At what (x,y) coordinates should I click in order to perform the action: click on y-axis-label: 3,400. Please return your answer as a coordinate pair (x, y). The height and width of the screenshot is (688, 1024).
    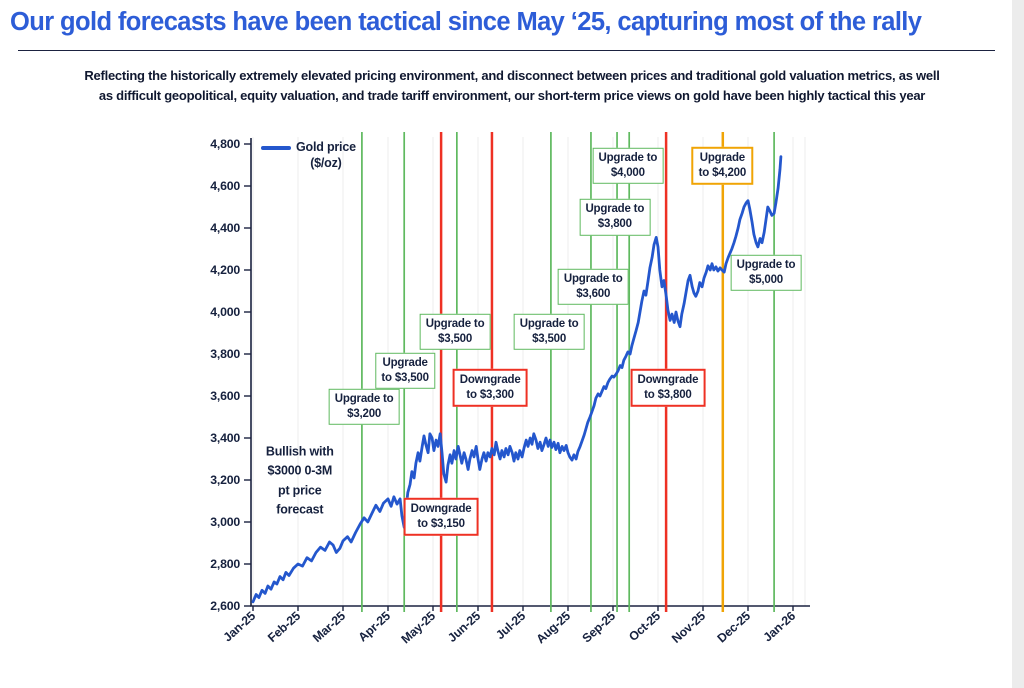
    Looking at the image, I should click on (225, 438).